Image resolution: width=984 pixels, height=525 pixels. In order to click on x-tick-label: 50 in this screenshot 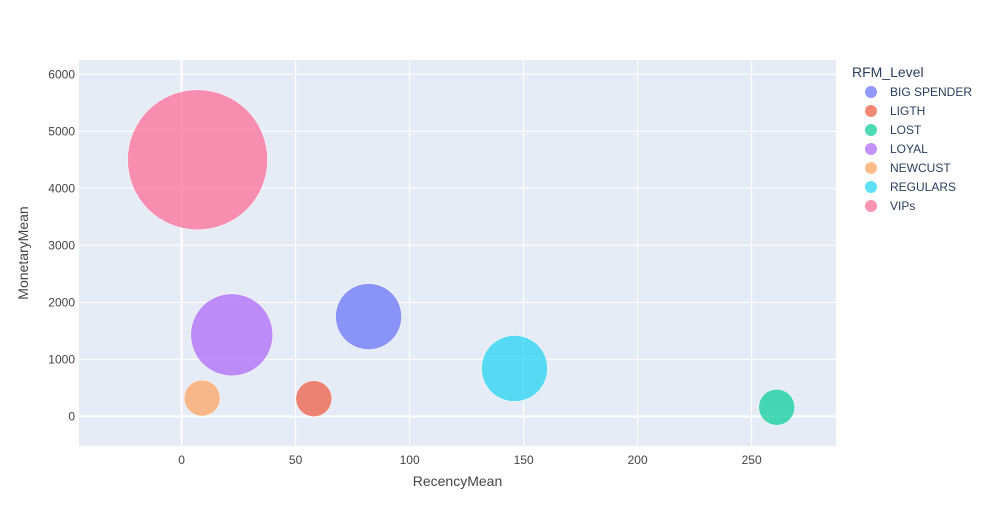, I will do `click(296, 460)`.